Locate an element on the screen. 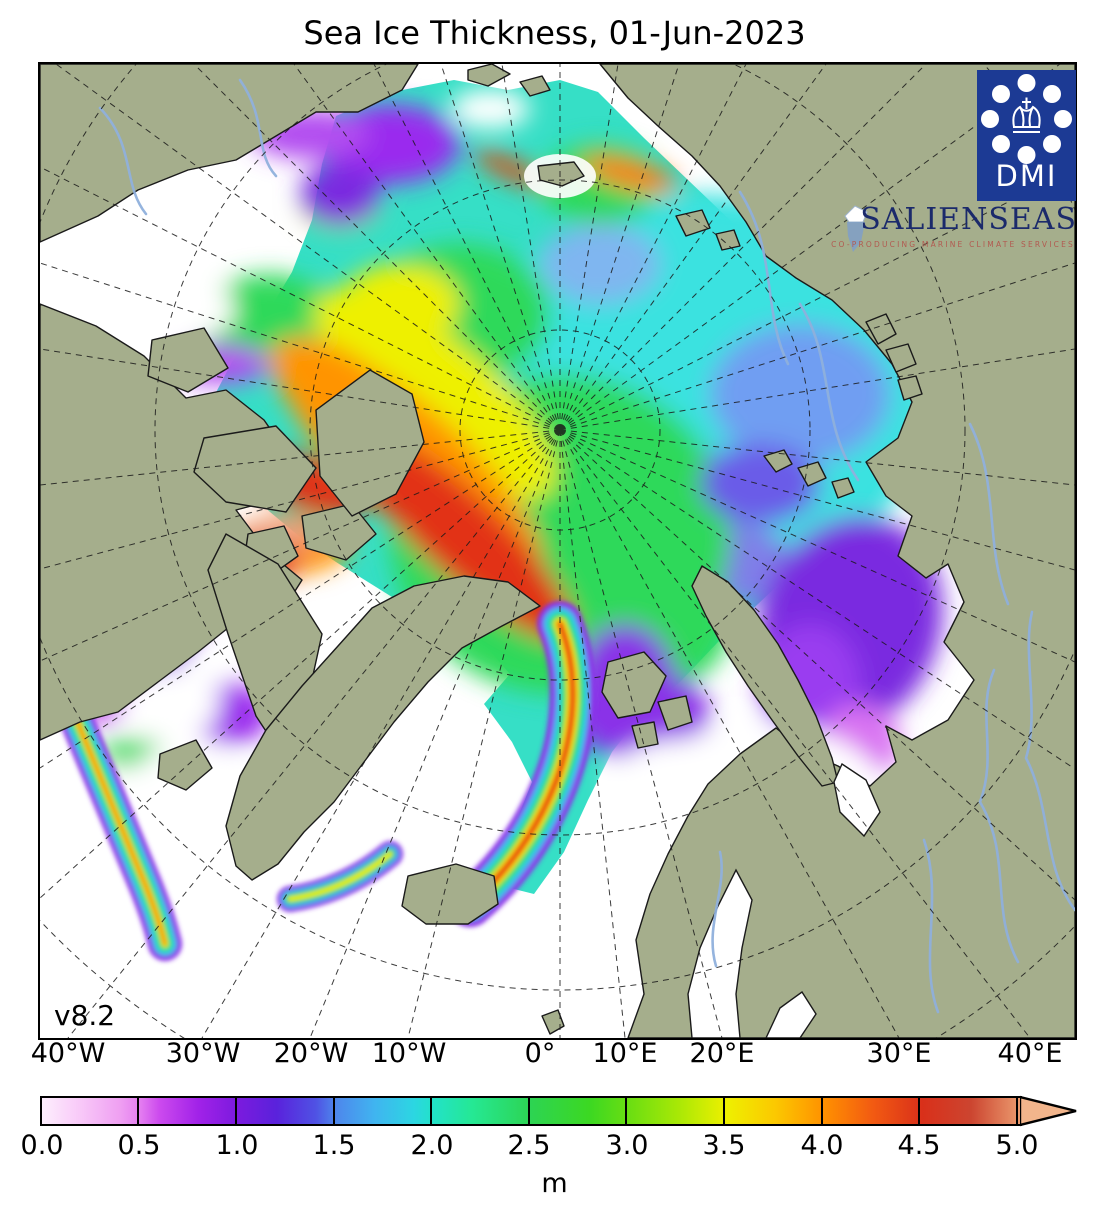  land-novaya-zemlya is located at coordinates (765, 676).